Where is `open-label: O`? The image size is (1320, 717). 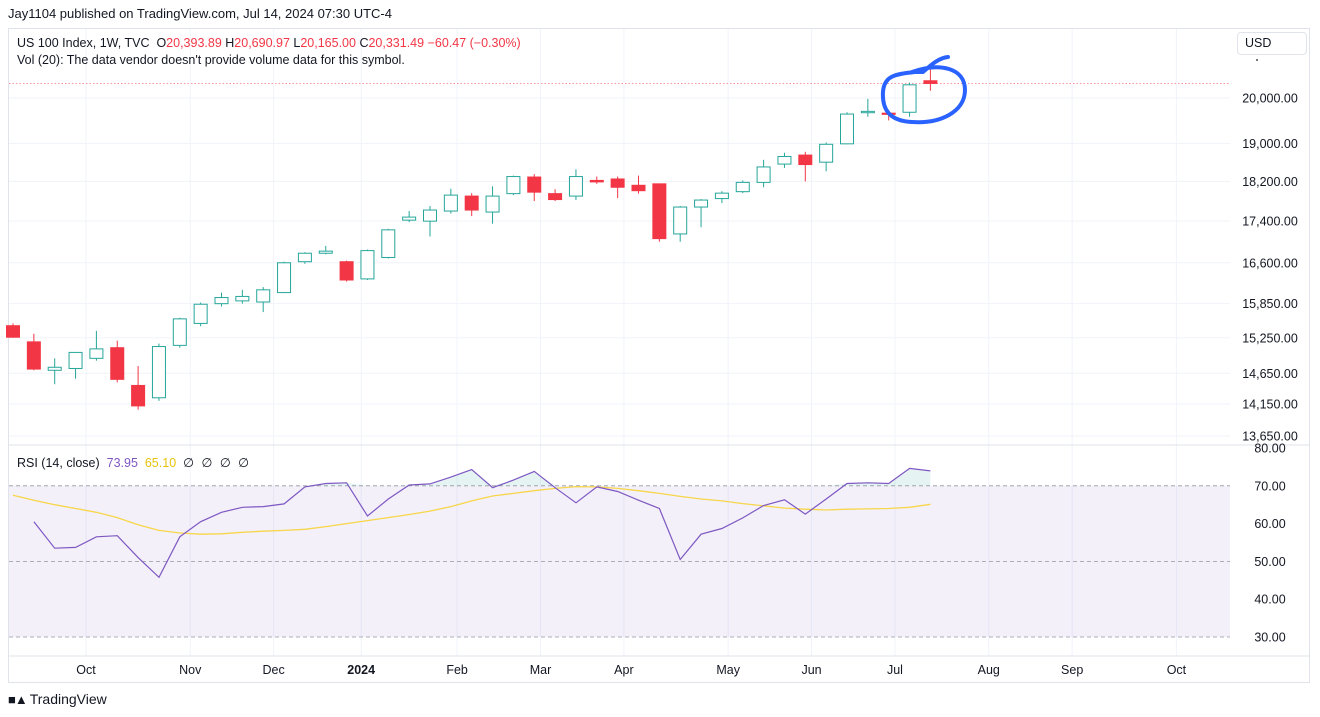
open-label: O is located at coordinates (161, 43).